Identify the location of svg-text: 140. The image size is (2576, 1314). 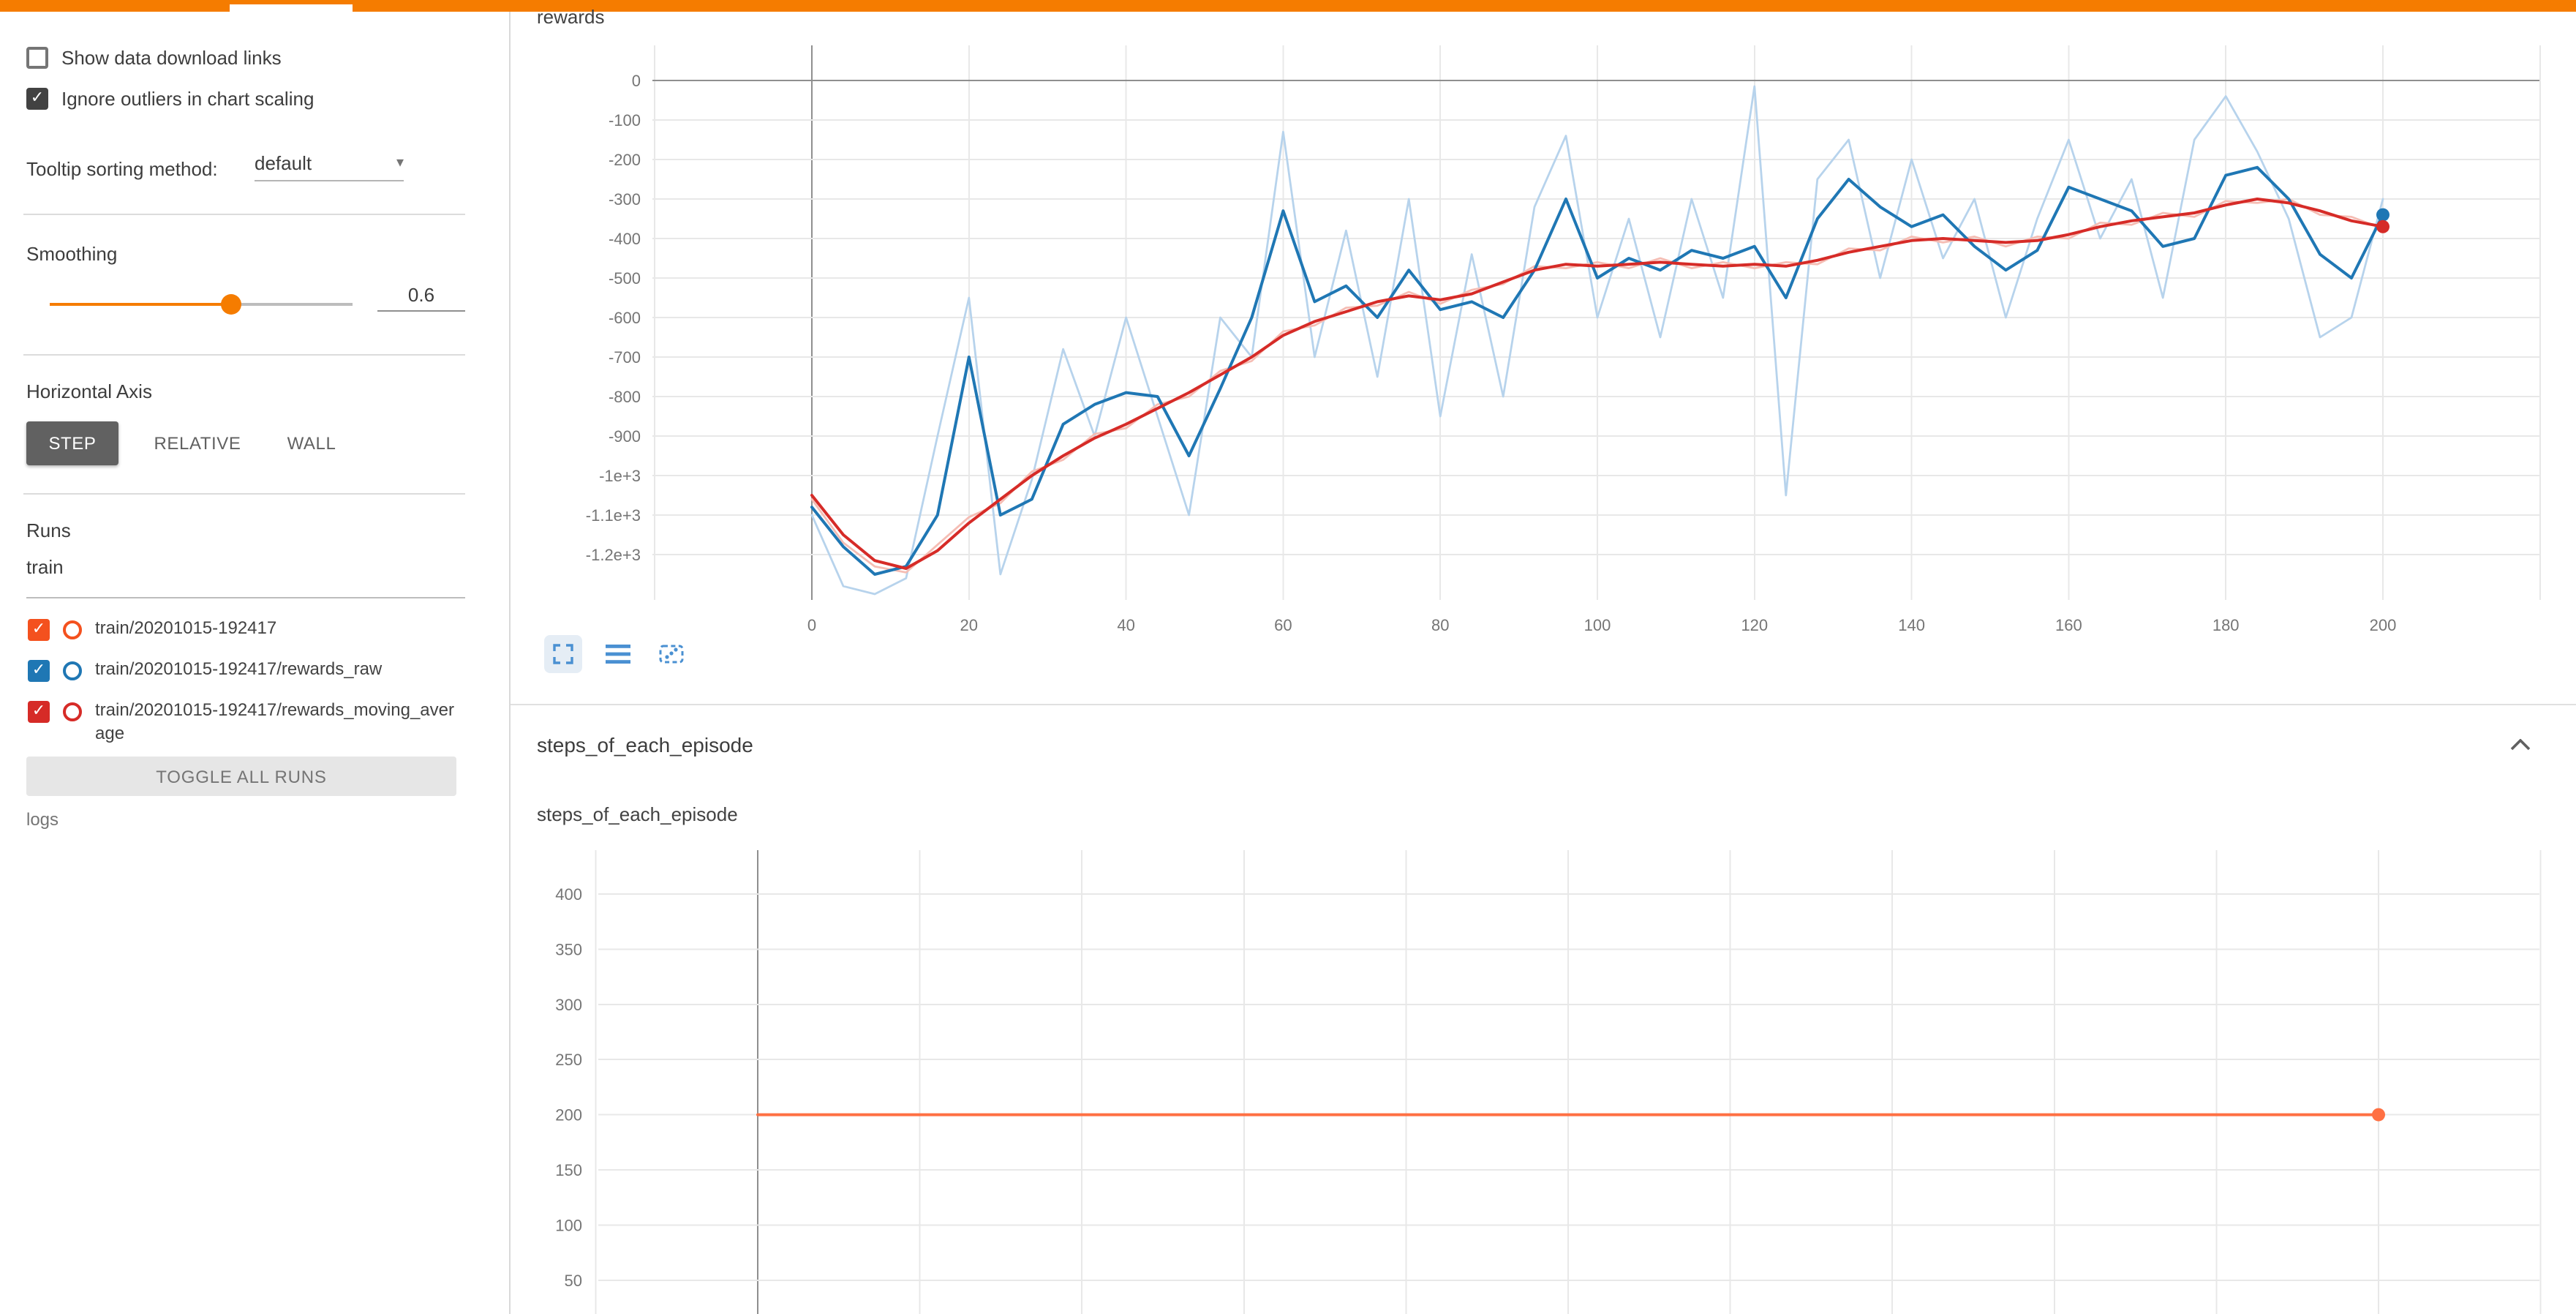
(1911, 625).